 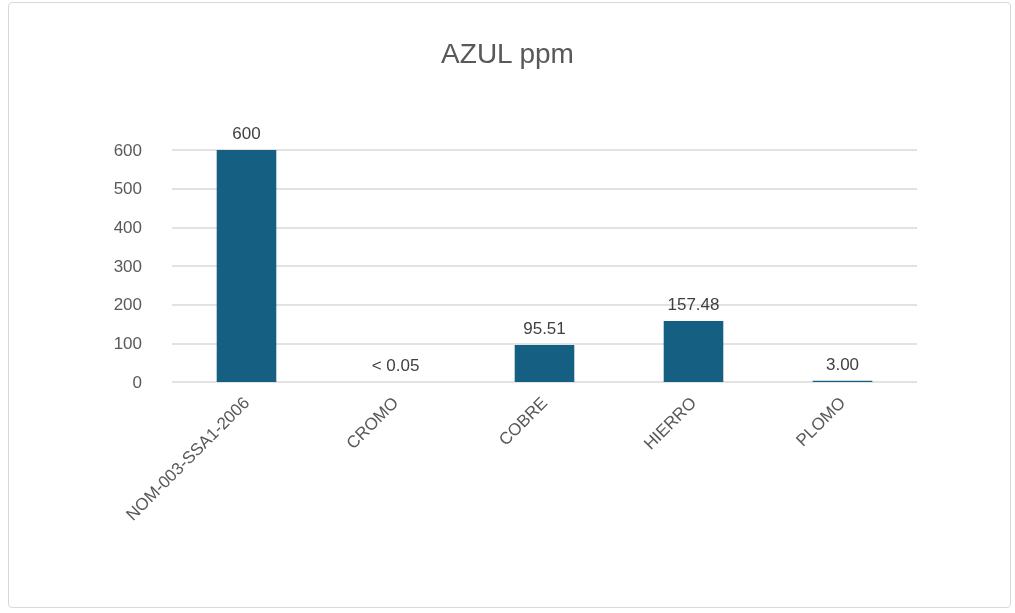 I want to click on y-tick-label: 300, so click(x=127, y=266).